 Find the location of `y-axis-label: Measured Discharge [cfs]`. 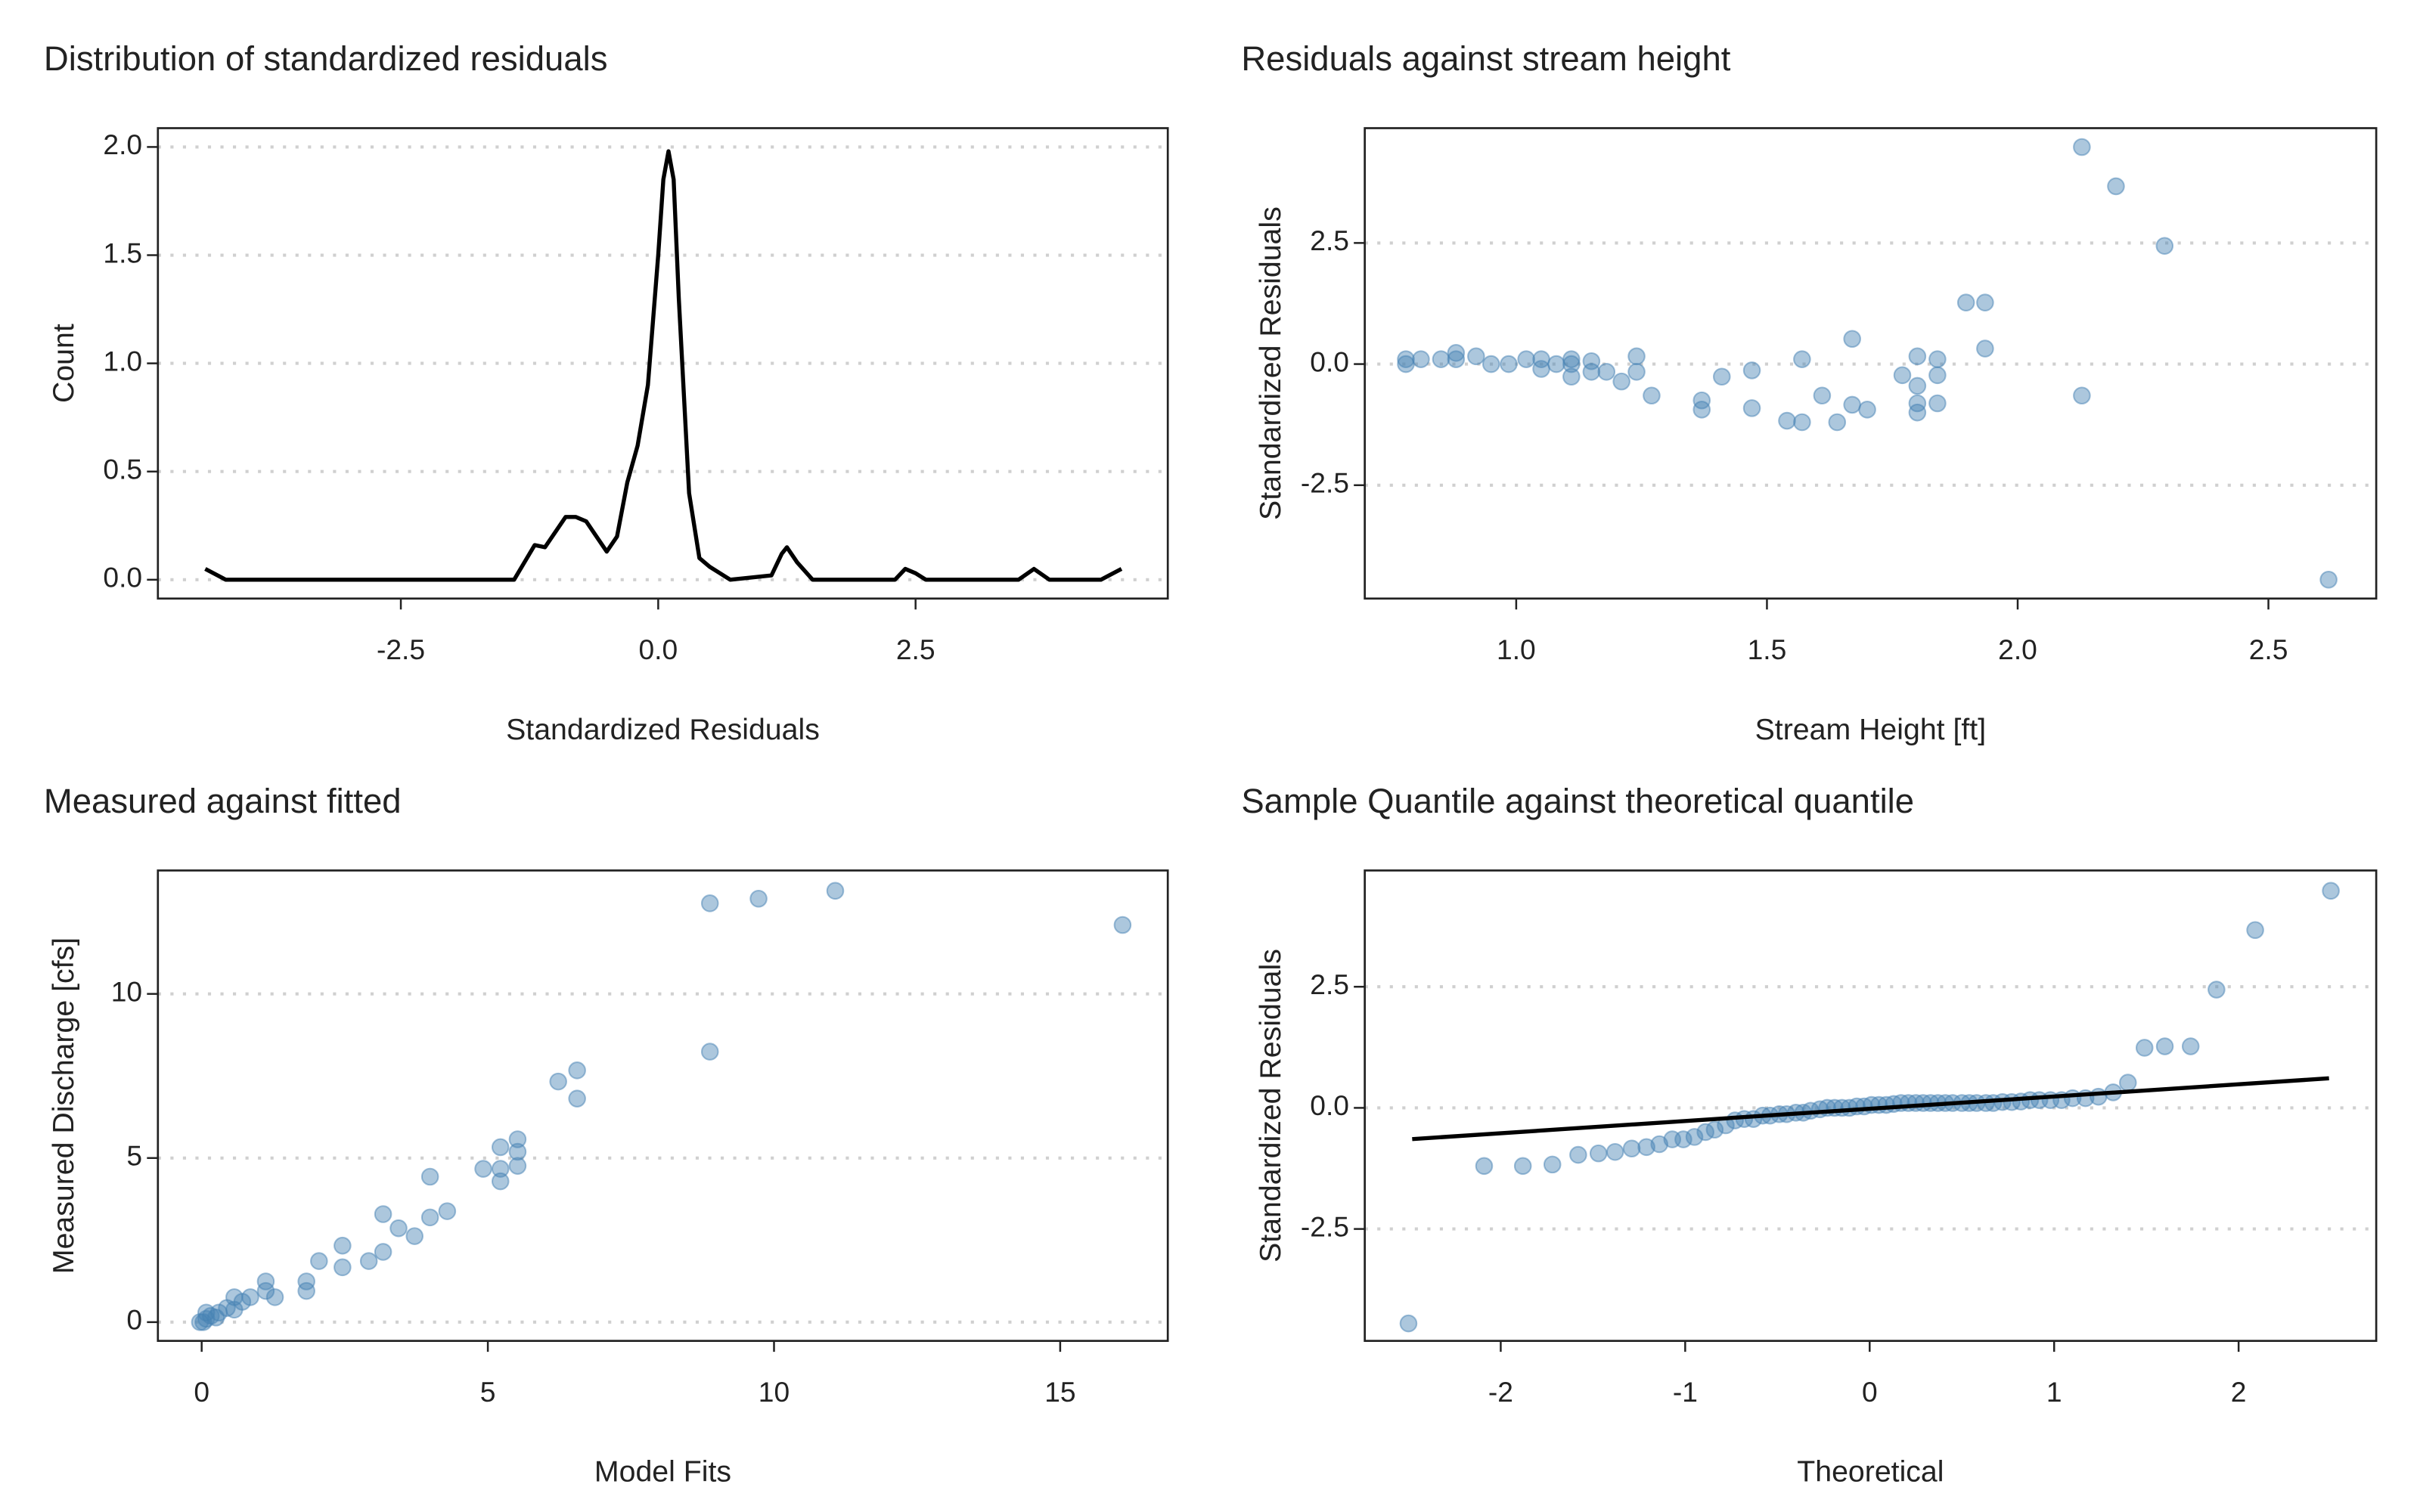

y-axis-label: Measured Discharge [cfs] is located at coordinates (64, 1105).